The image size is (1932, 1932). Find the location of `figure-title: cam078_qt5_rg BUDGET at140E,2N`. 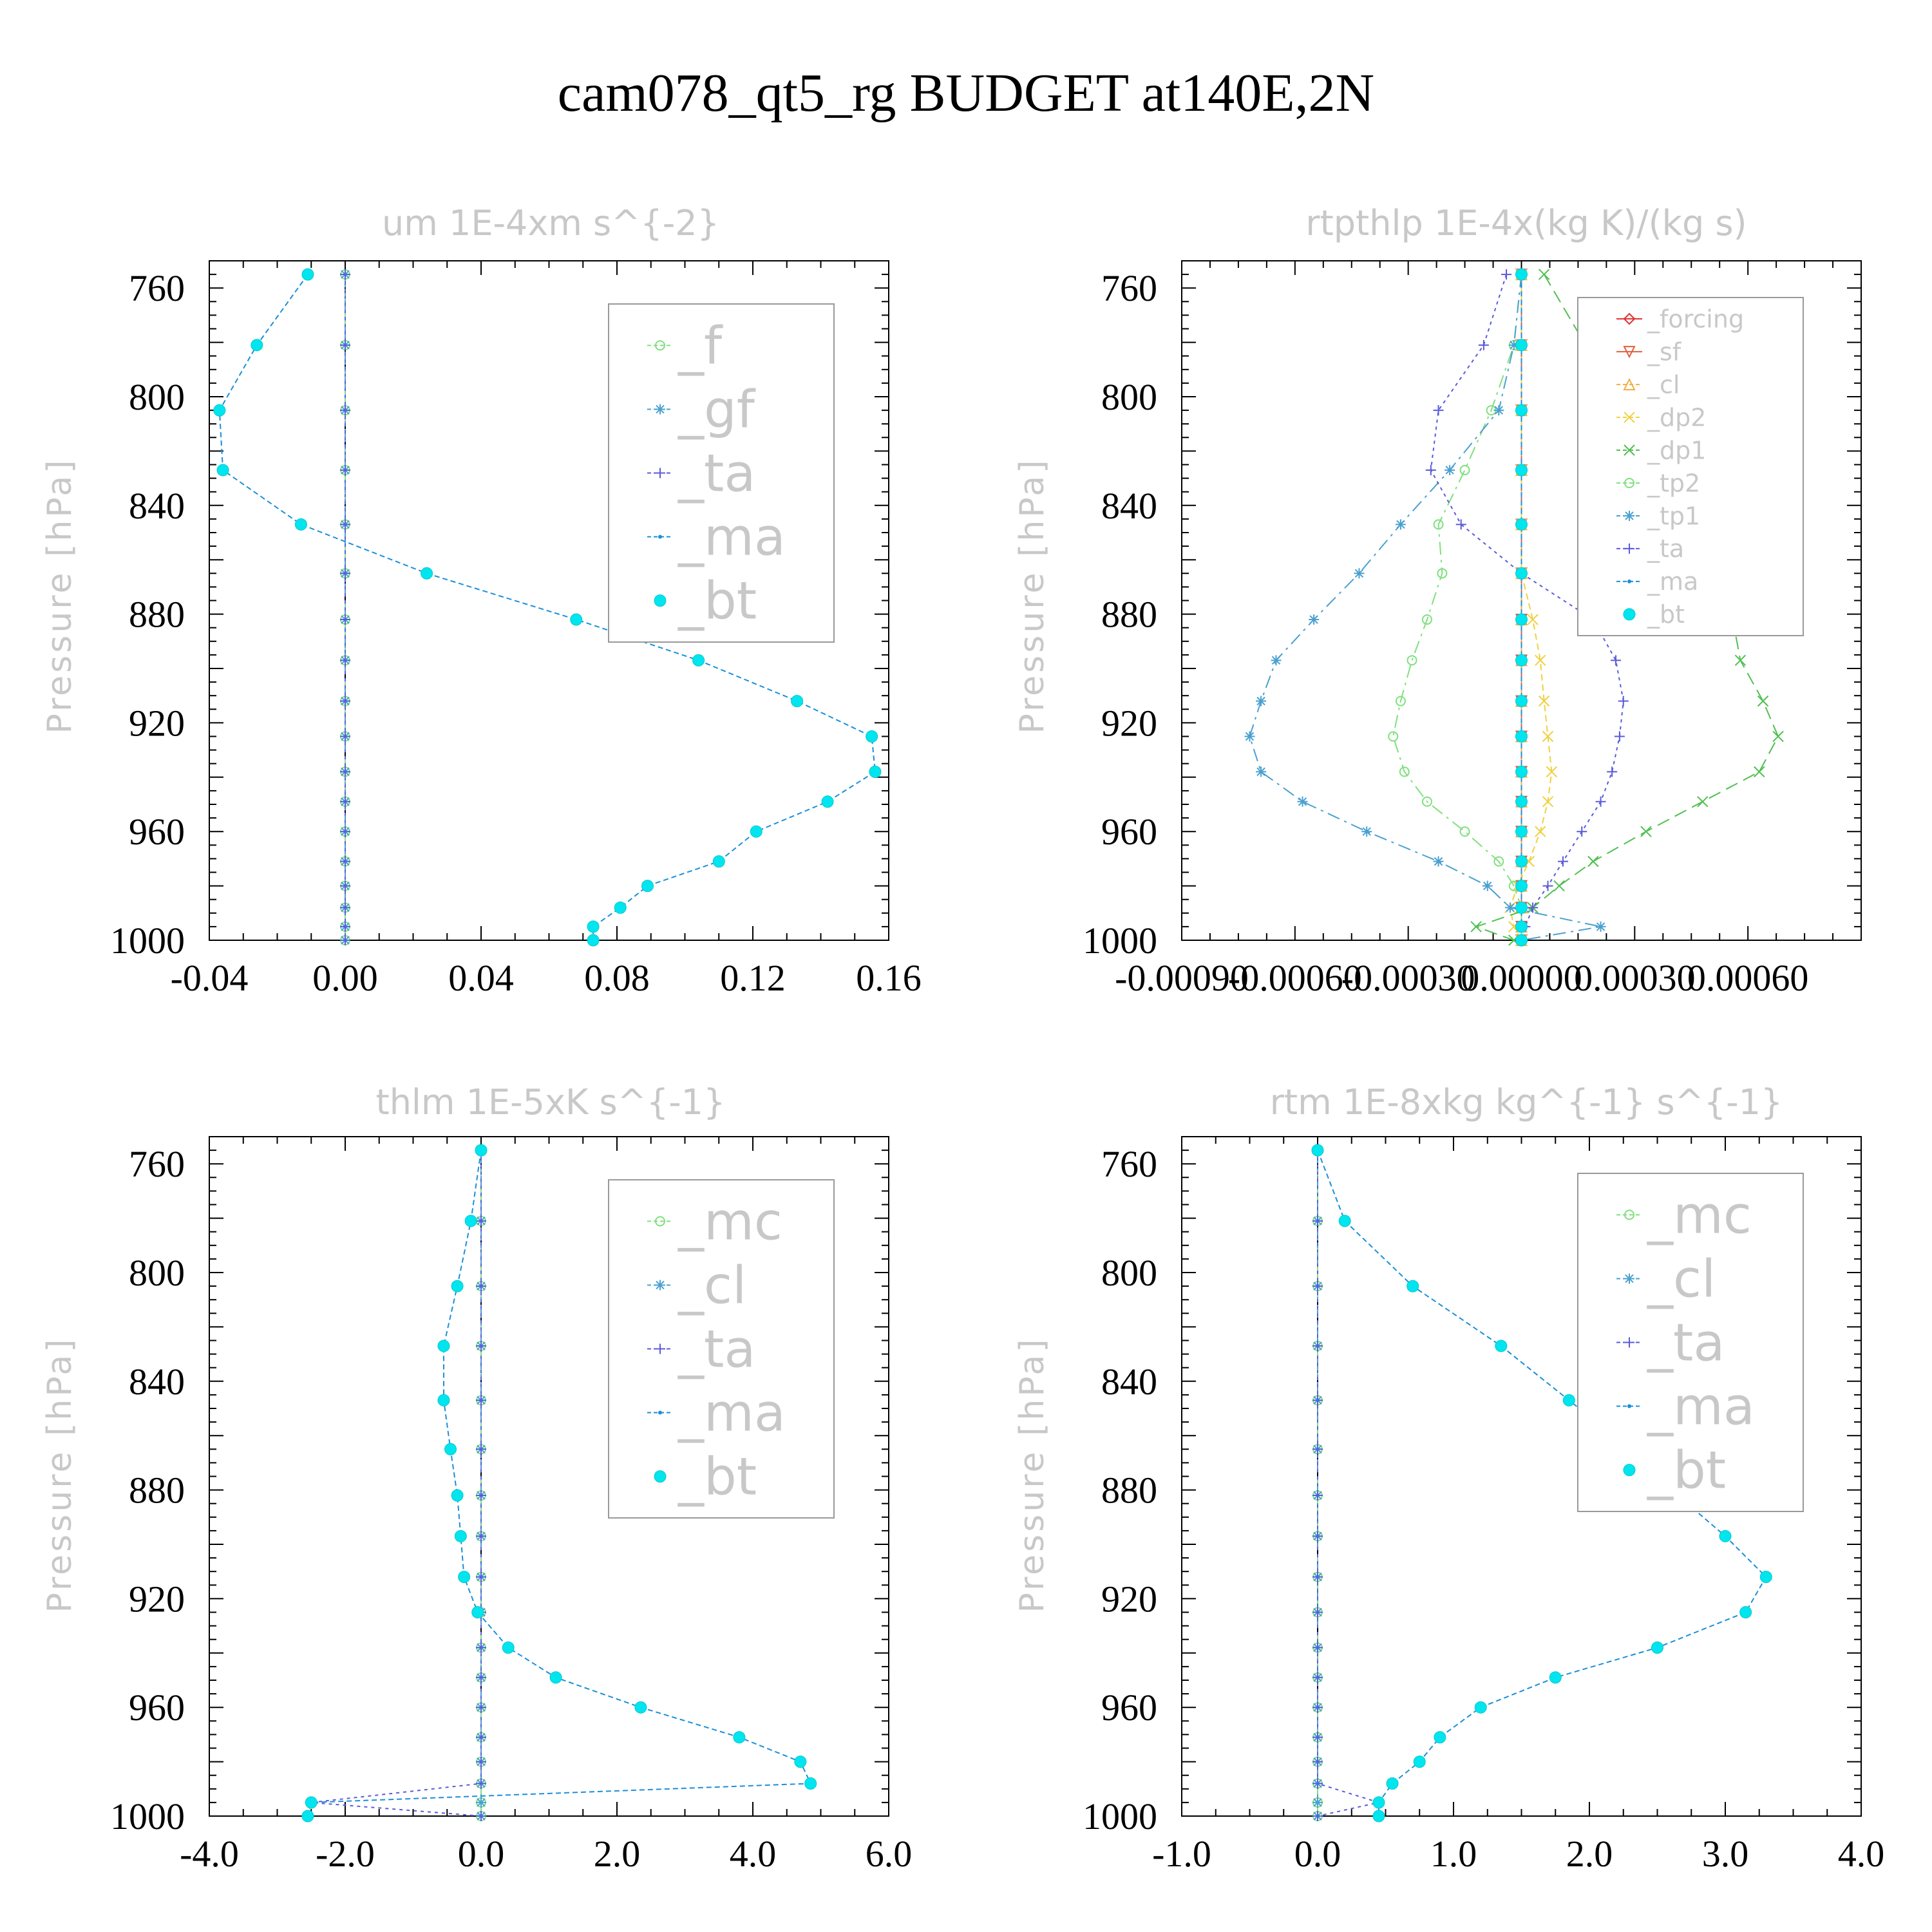

figure-title: cam078_qt5_rg BUDGET at140E,2N is located at coordinates (966, 93).